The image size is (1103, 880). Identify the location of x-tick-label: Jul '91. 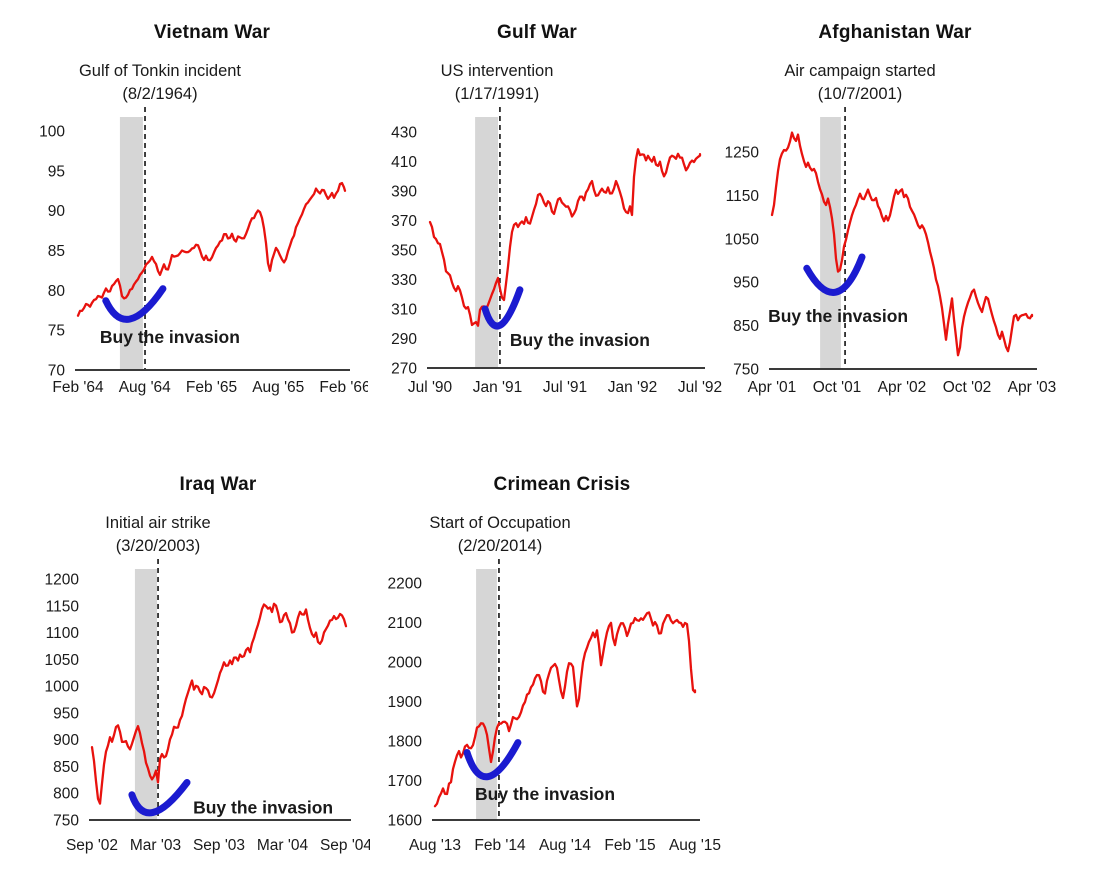
(565, 387).